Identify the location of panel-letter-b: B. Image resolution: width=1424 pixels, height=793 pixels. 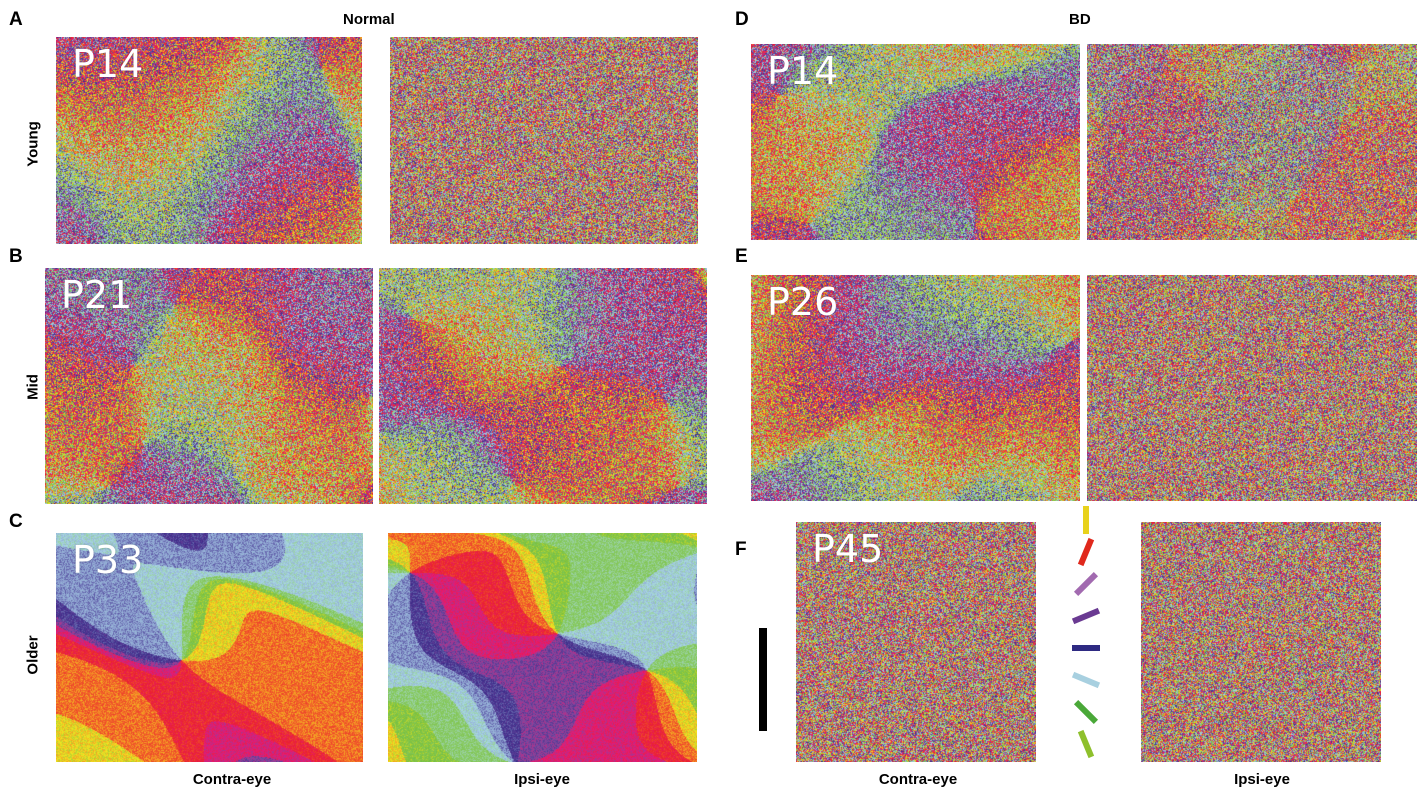
(16, 256).